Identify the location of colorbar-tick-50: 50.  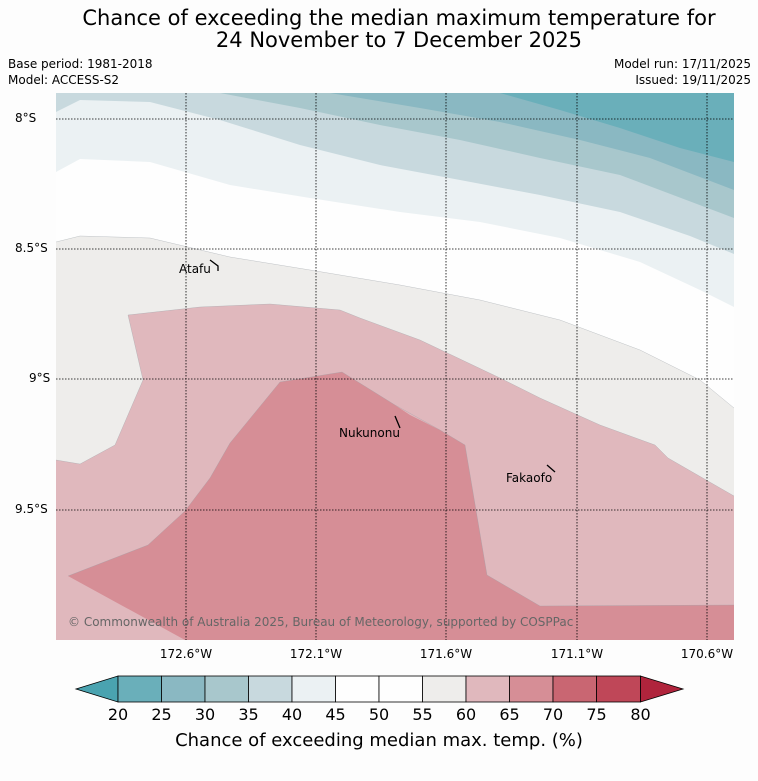
(379, 714).